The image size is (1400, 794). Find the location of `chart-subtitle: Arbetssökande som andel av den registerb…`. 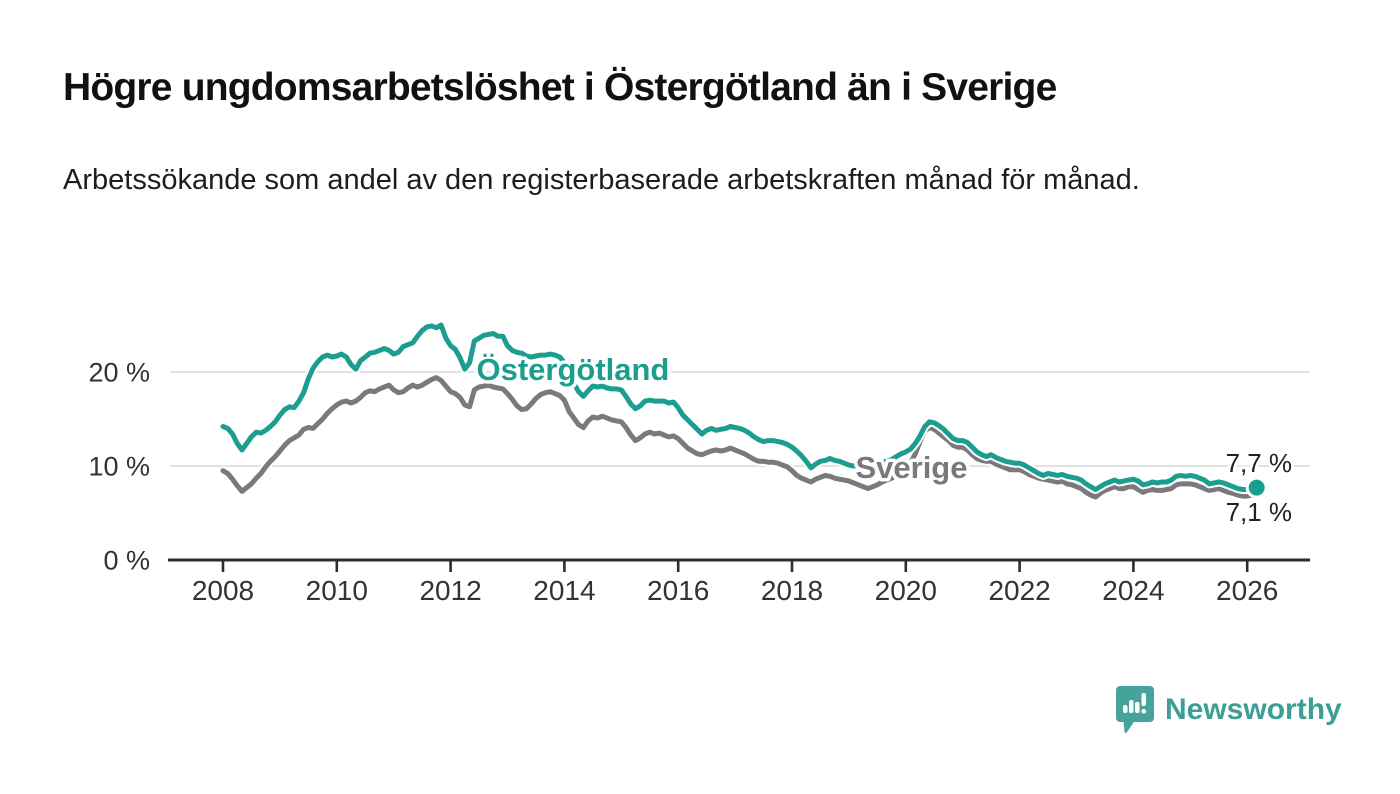

chart-subtitle: Arbetssökande som andel av den registerb… is located at coordinates (601, 180).